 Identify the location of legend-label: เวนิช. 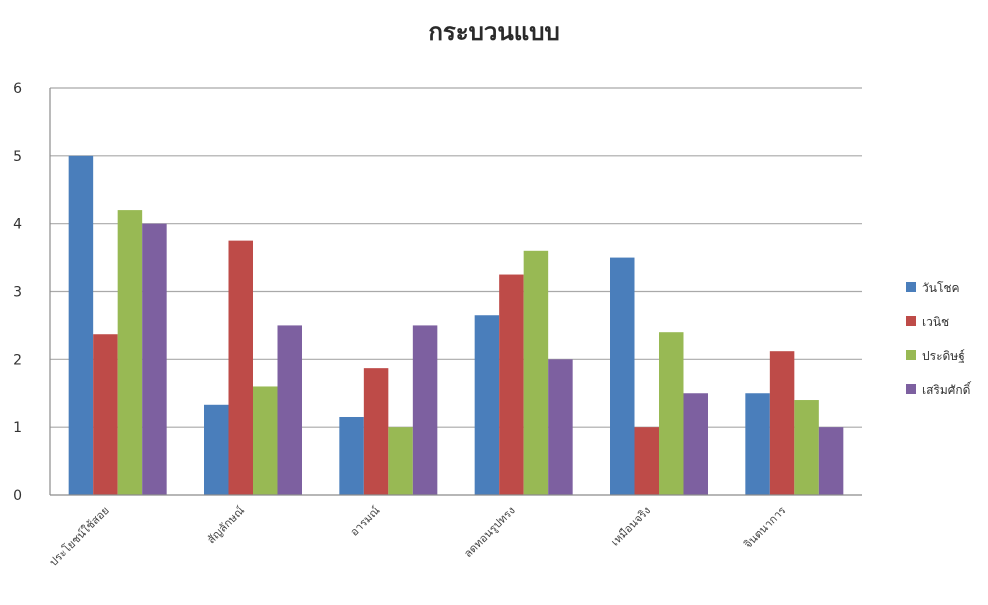
(935, 322).